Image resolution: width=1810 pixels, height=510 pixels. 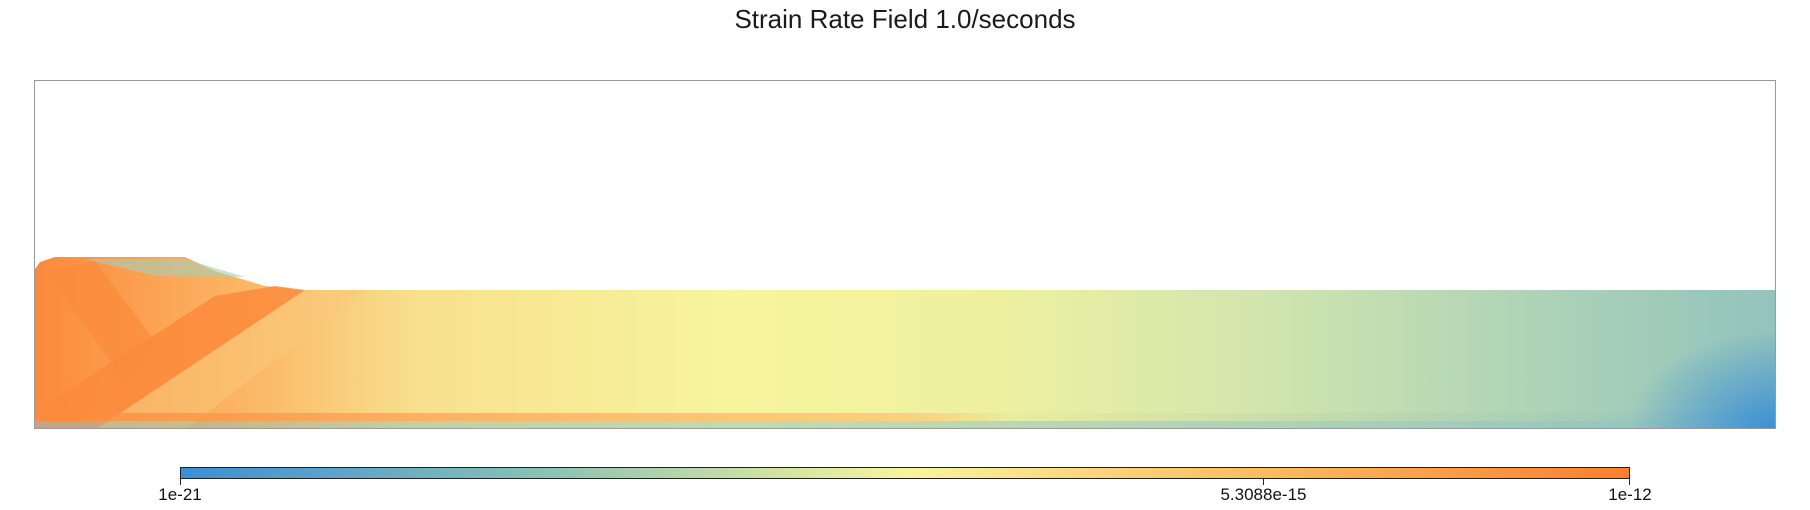 I want to click on chart-title: Strain Rate Field 1.0/seconds, so click(x=905, y=19).